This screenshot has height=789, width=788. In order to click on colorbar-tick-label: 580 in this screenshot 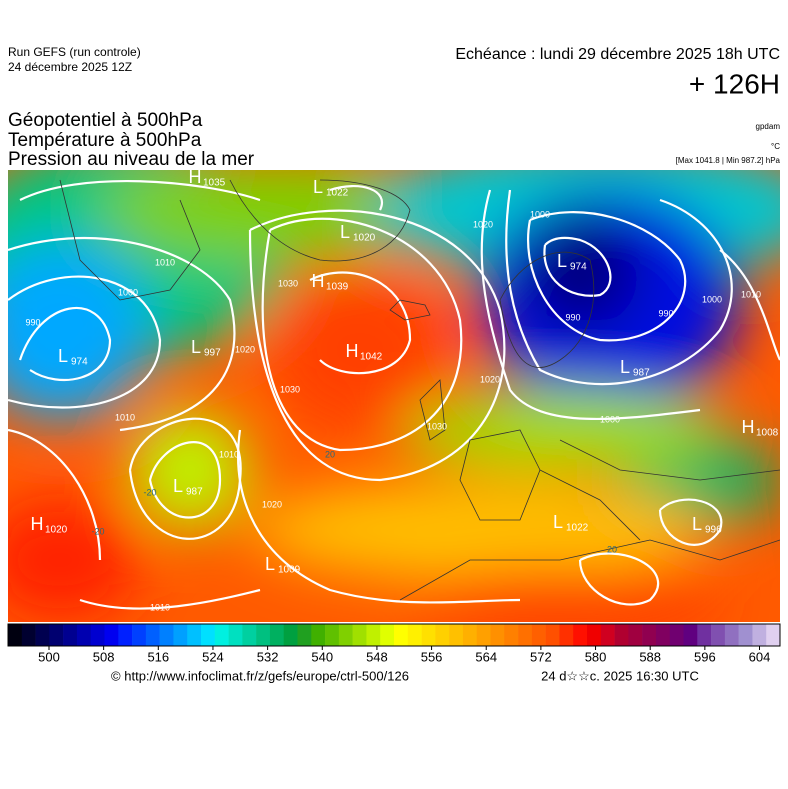, I will do `click(596, 656)`.